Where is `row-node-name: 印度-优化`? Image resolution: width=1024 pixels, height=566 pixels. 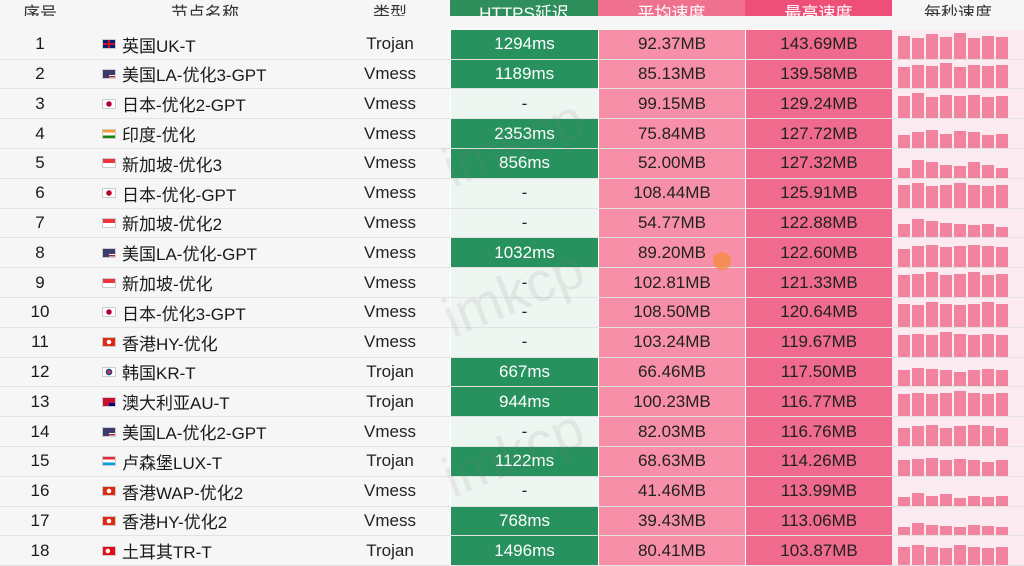
row-node-name: 印度-优化 is located at coordinates (205, 134).